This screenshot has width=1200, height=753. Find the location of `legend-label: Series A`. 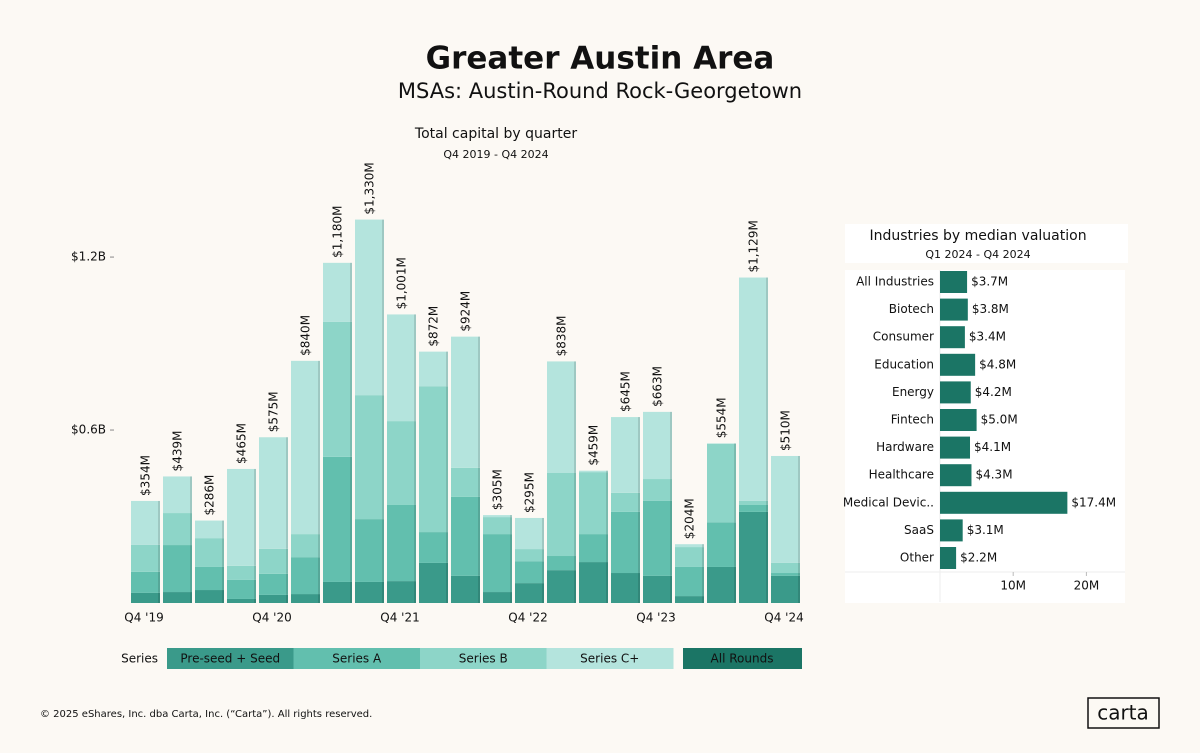

legend-label: Series A is located at coordinates (357, 659).